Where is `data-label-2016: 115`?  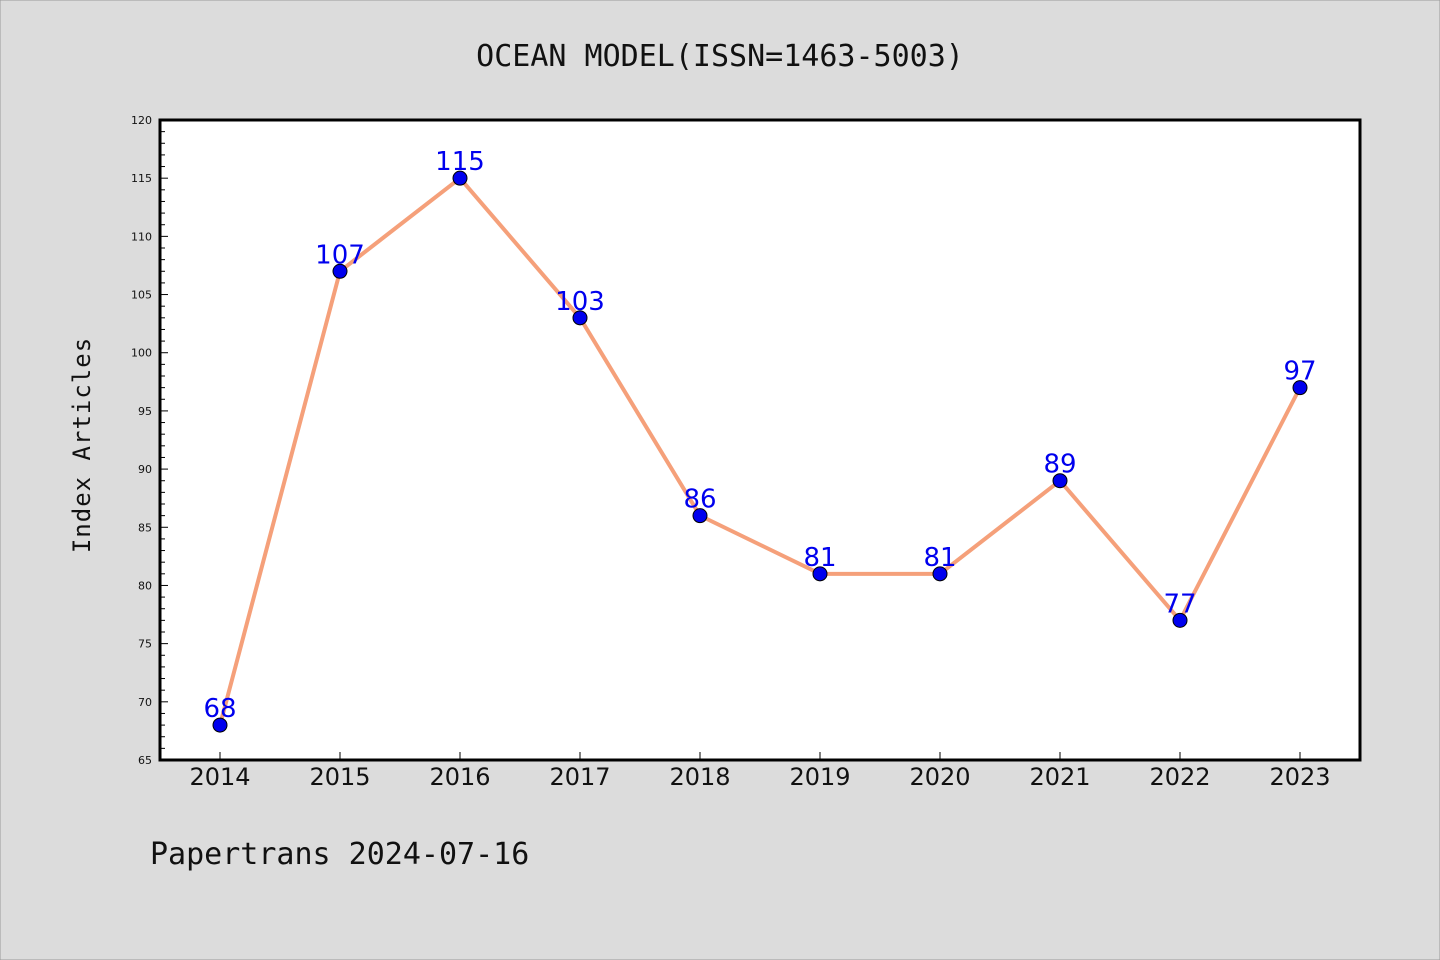
data-label-2016: 115 is located at coordinates (460, 162).